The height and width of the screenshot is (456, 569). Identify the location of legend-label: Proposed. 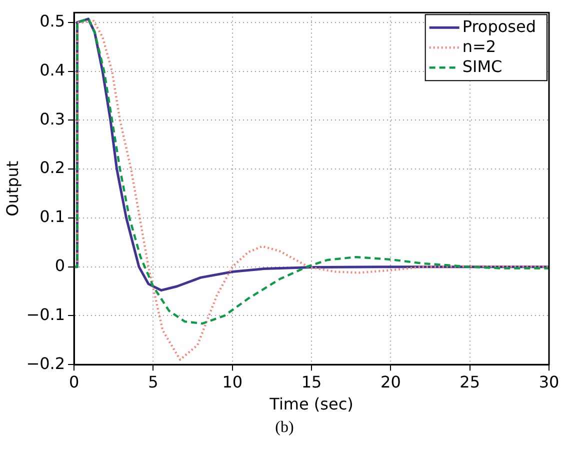
(499, 26).